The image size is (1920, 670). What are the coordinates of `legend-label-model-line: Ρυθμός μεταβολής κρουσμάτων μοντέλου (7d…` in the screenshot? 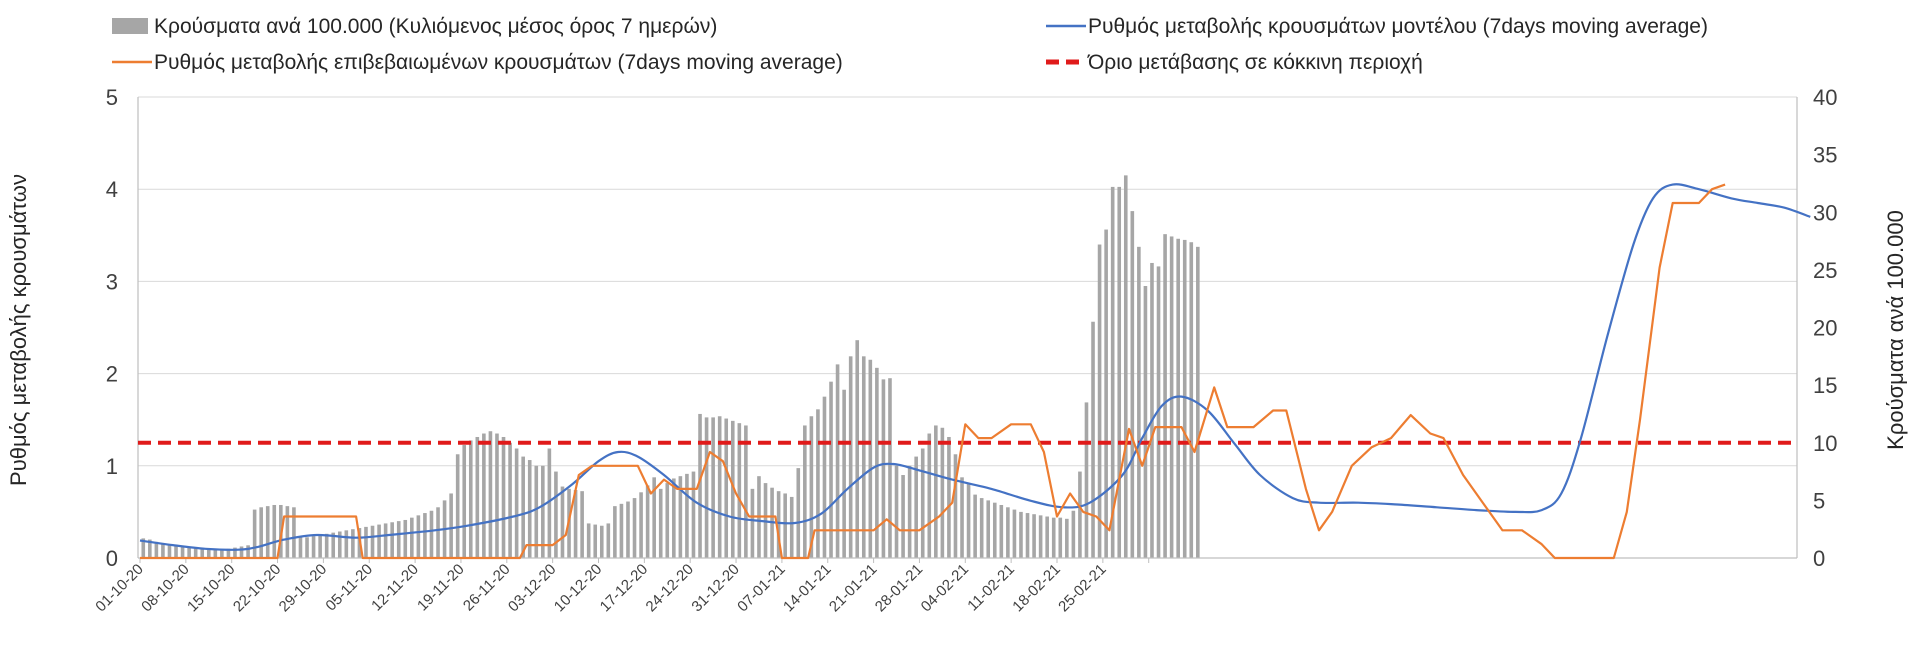 It's located at (1398, 26).